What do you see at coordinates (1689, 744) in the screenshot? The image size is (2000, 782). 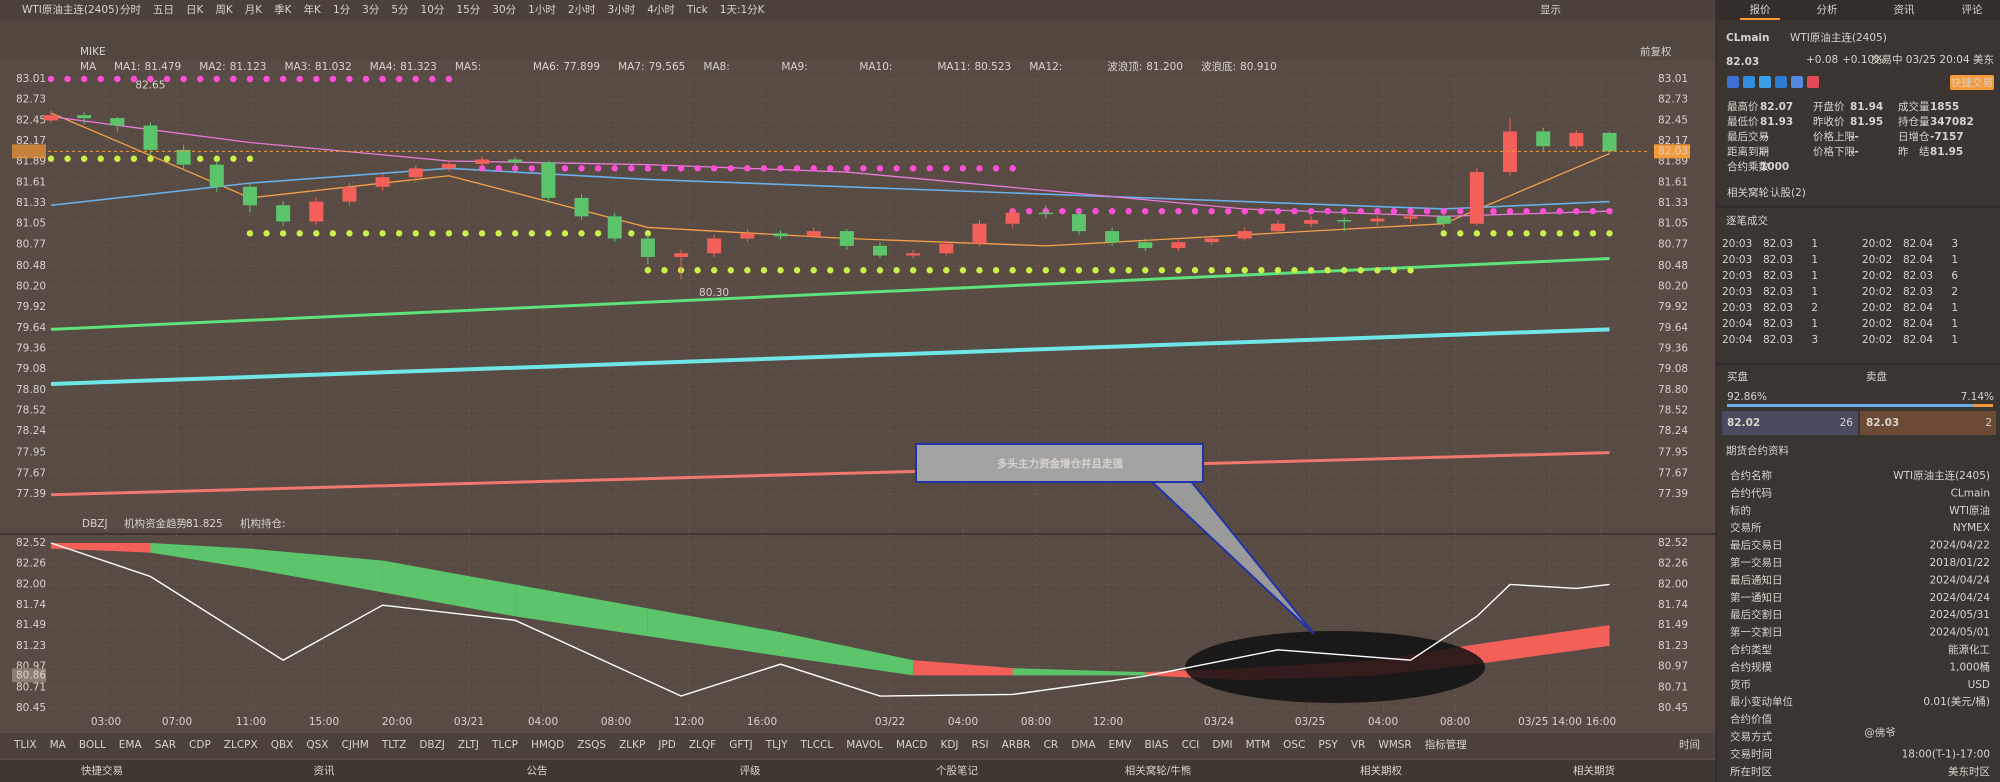 I see `time-tab: 时间` at bounding box center [1689, 744].